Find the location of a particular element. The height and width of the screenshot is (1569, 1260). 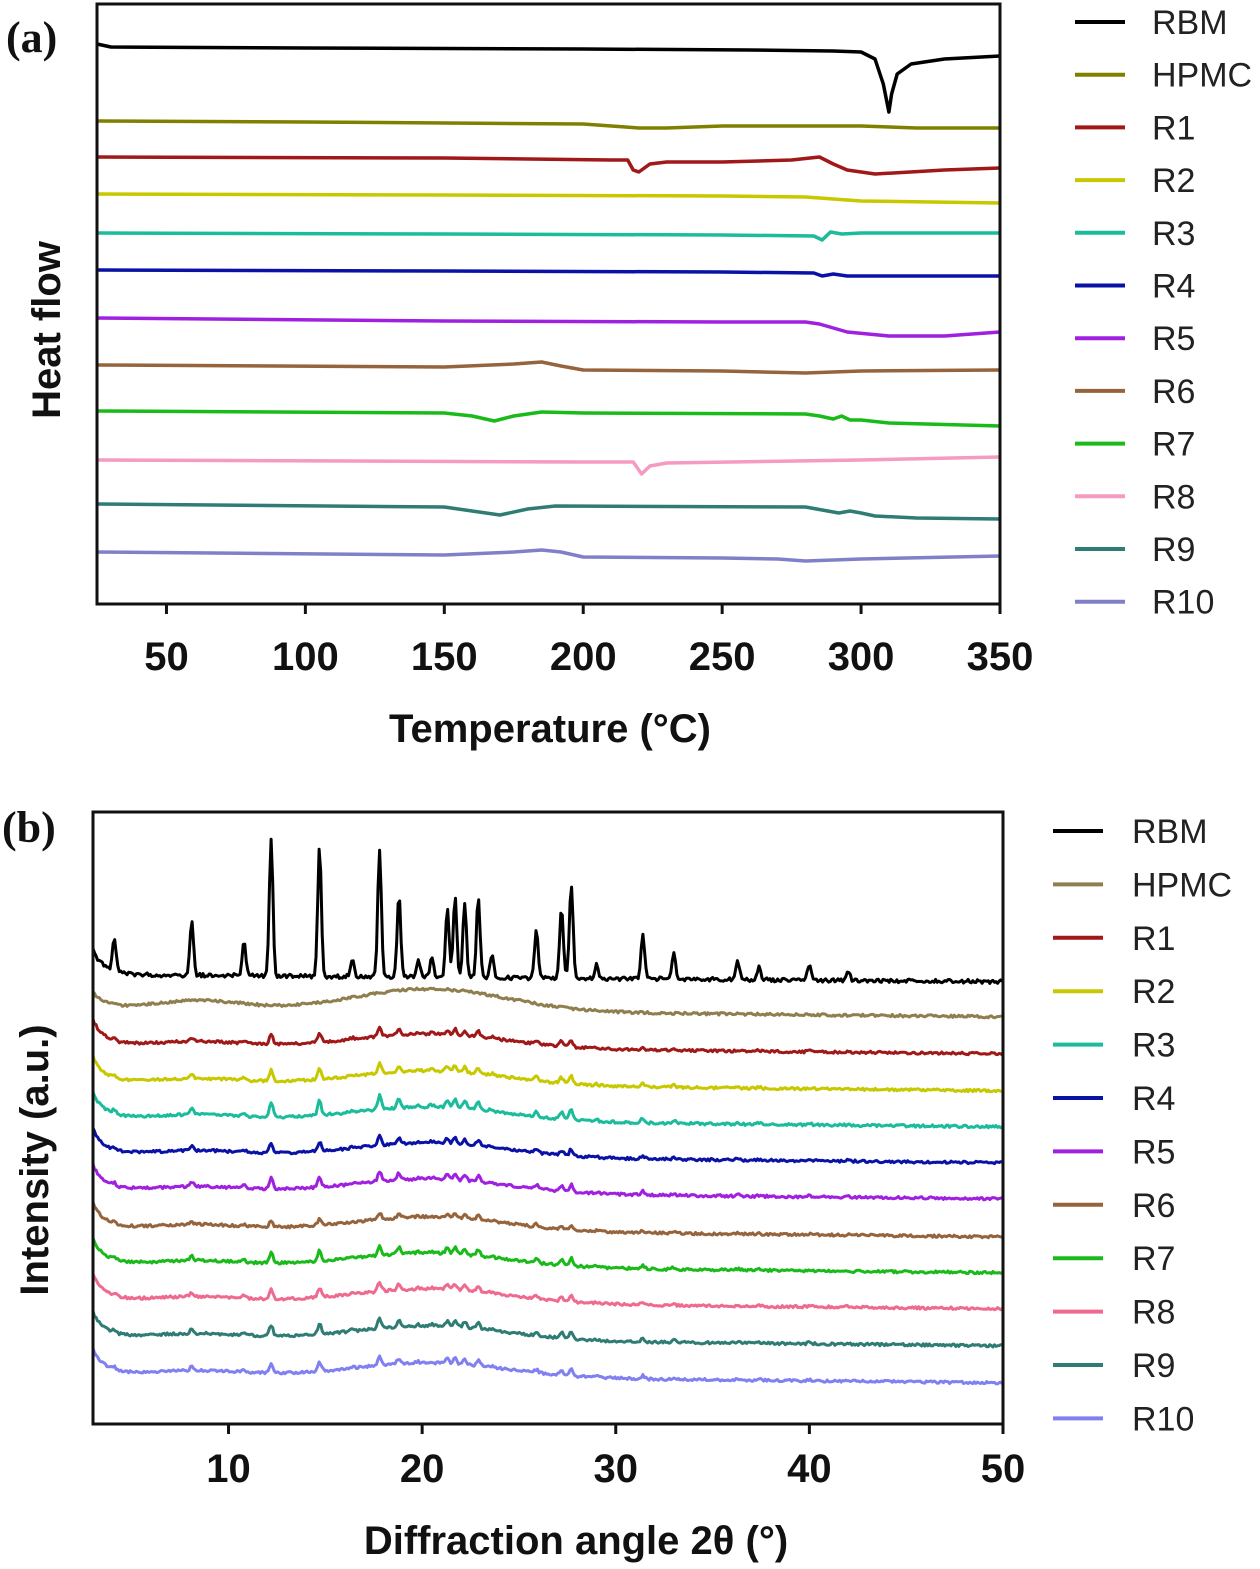

dsc-legend-label-r10: R10 is located at coordinates (1183, 603).